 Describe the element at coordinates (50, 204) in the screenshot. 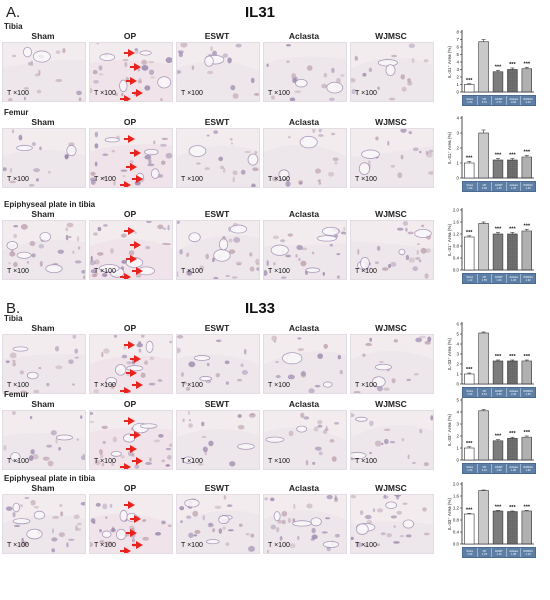

I see `section-label: Epiphyseal plate in tibia` at that location.